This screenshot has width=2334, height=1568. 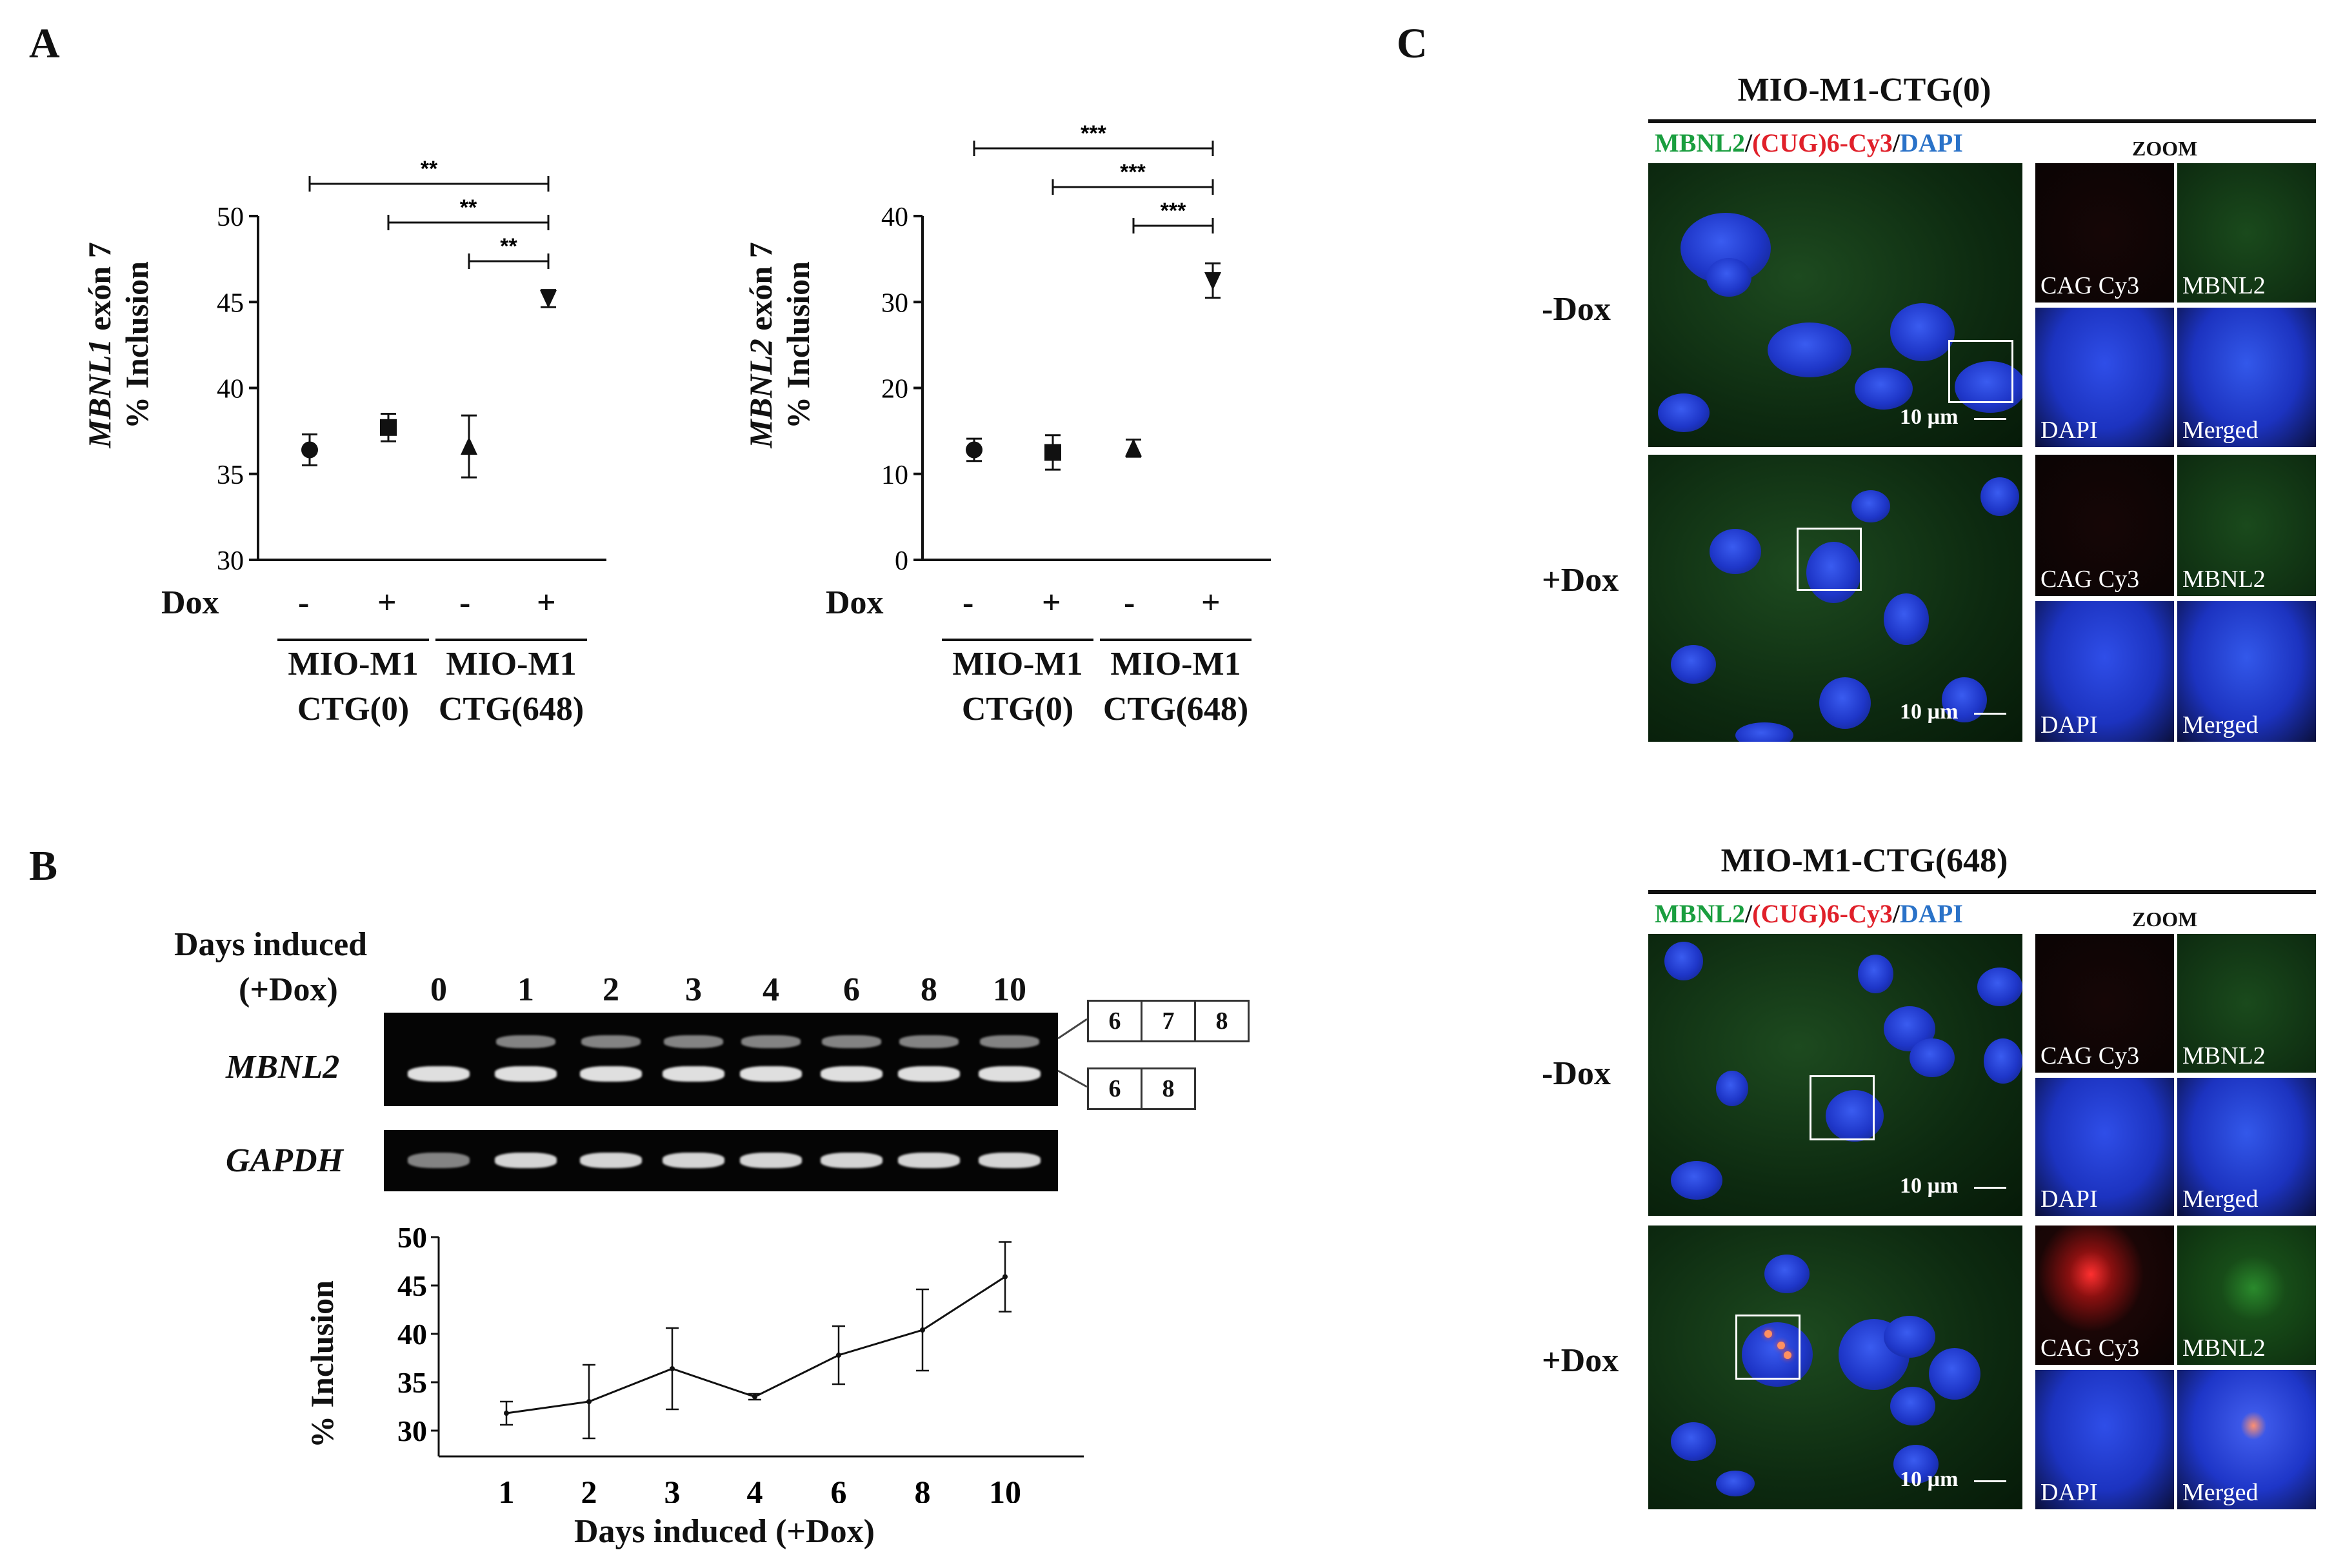 What do you see at coordinates (1133, 172) in the screenshot?
I see `chart2-sig-label-1: ***` at bounding box center [1133, 172].